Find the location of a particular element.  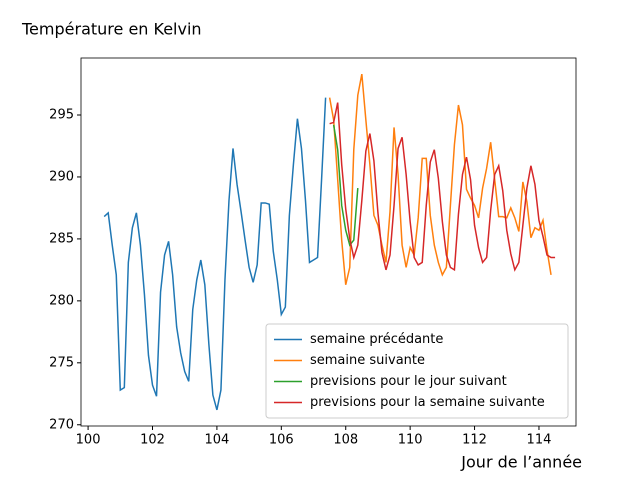

x-tick-label: 106 is located at coordinates (281, 440).